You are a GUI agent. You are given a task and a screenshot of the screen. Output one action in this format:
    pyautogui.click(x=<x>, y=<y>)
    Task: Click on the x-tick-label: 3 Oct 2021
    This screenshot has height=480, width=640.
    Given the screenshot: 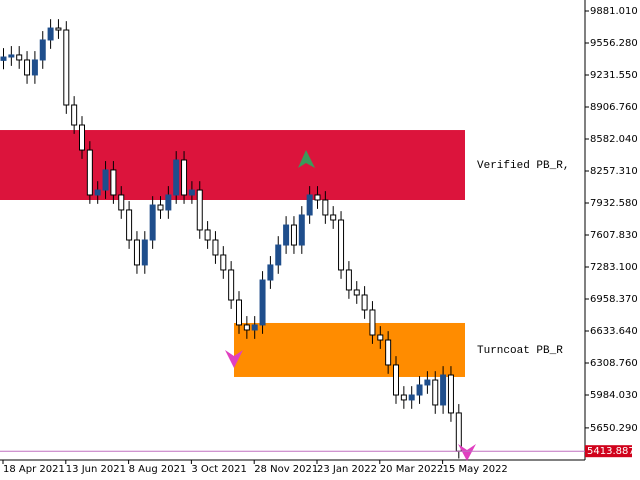 What is the action you would take?
    pyautogui.click(x=218, y=469)
    